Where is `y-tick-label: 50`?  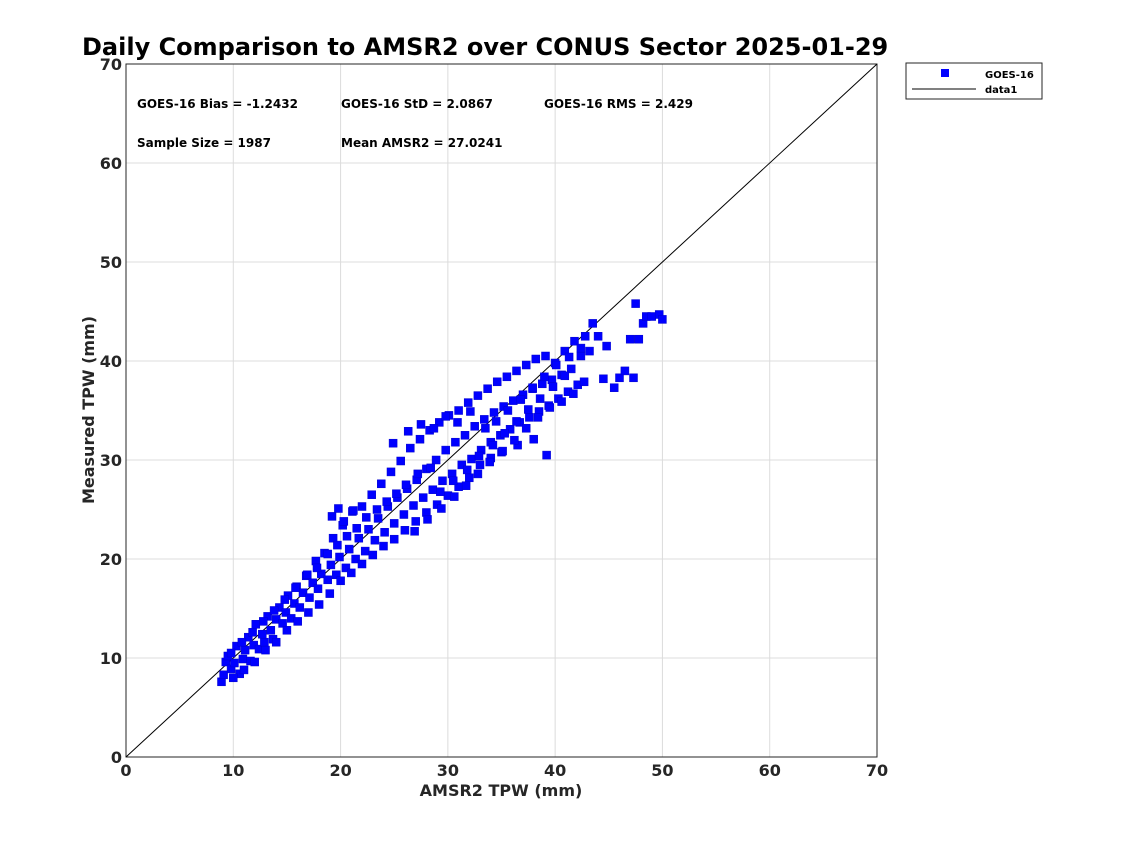
y-tick-label: 50 is located at coordinates (111, 262).